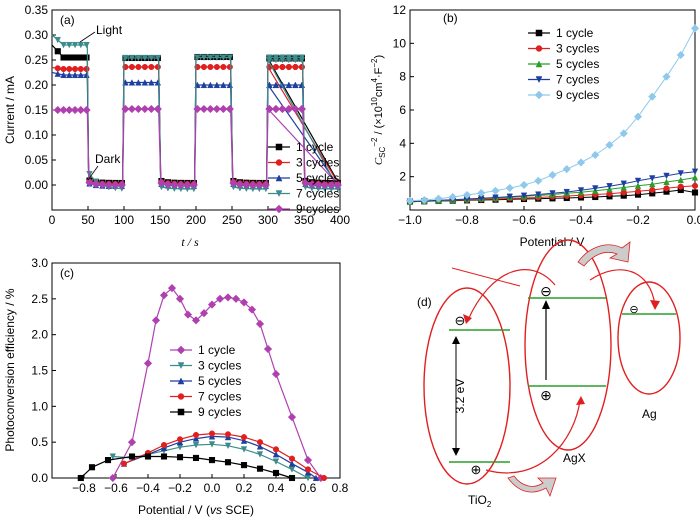  I want to click on ag-electron-symbol: ⊖, so click(633, 310).